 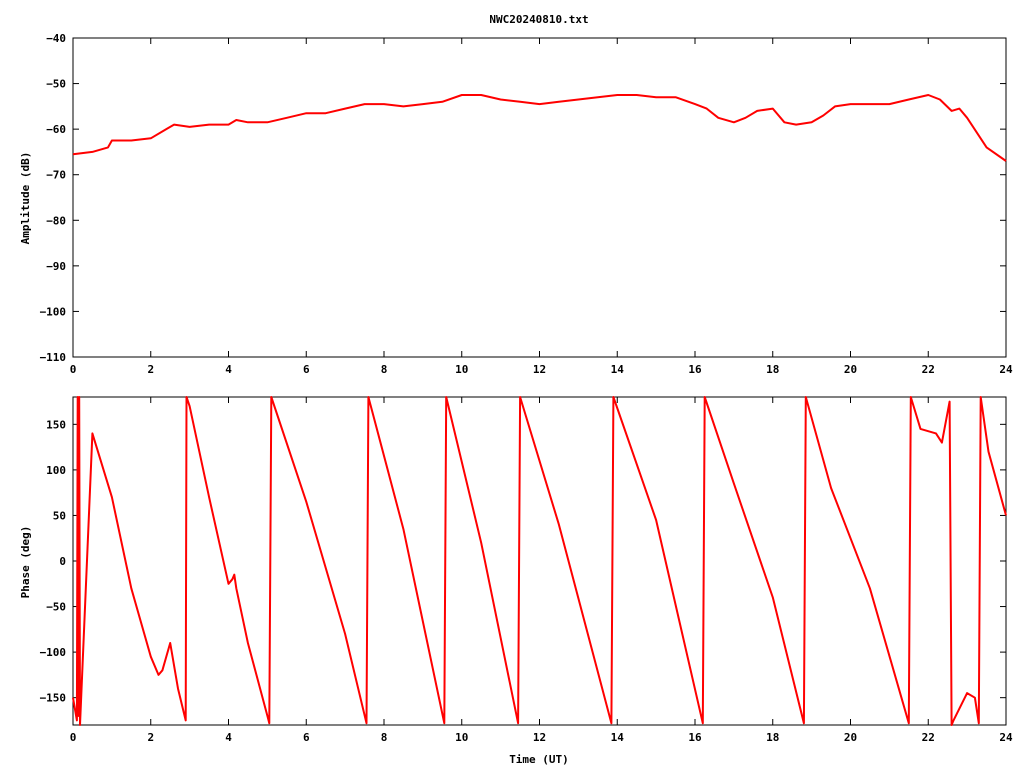 What do you see at coordinates (56, 424) in the screenshot?
I see `y-tick-label: 150` at bounding box center [56, 424].